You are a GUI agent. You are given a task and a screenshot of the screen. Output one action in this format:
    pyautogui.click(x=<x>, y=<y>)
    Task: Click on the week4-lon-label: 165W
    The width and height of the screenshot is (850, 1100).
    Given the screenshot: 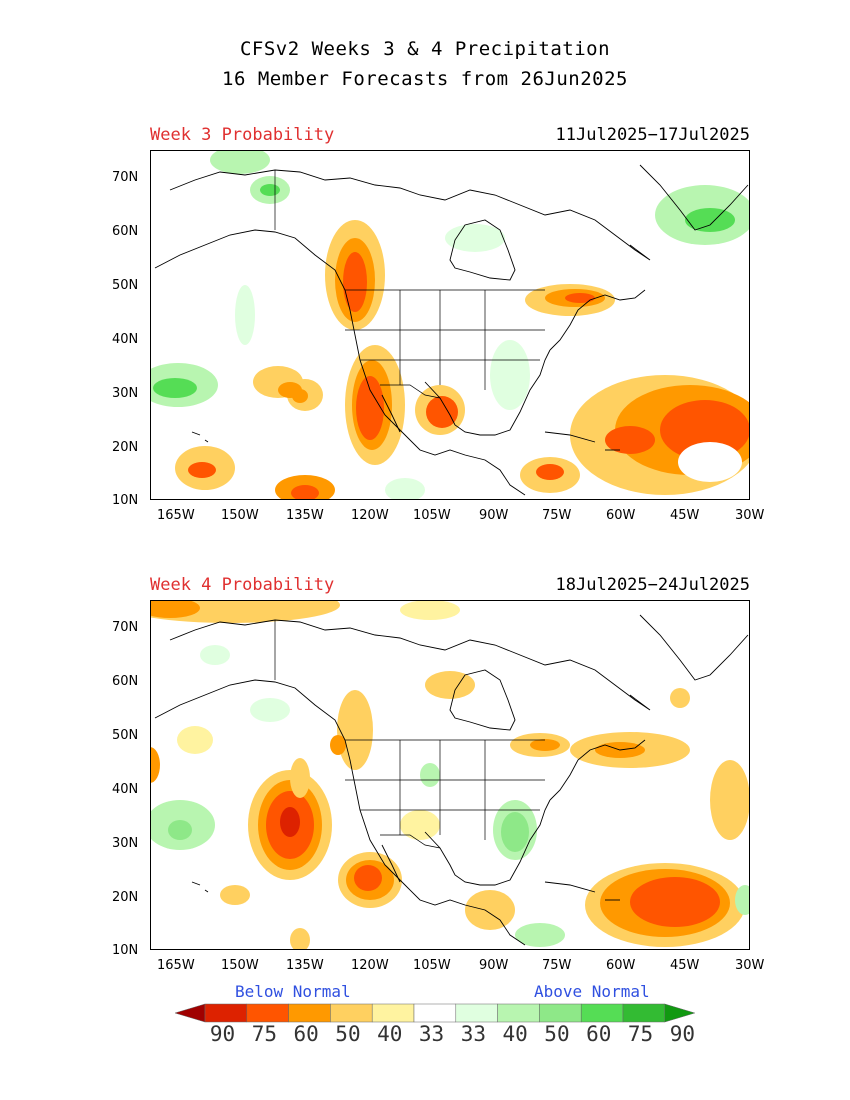 What is the action you would take?
    pyautogui.click(x=176, y=965)
    